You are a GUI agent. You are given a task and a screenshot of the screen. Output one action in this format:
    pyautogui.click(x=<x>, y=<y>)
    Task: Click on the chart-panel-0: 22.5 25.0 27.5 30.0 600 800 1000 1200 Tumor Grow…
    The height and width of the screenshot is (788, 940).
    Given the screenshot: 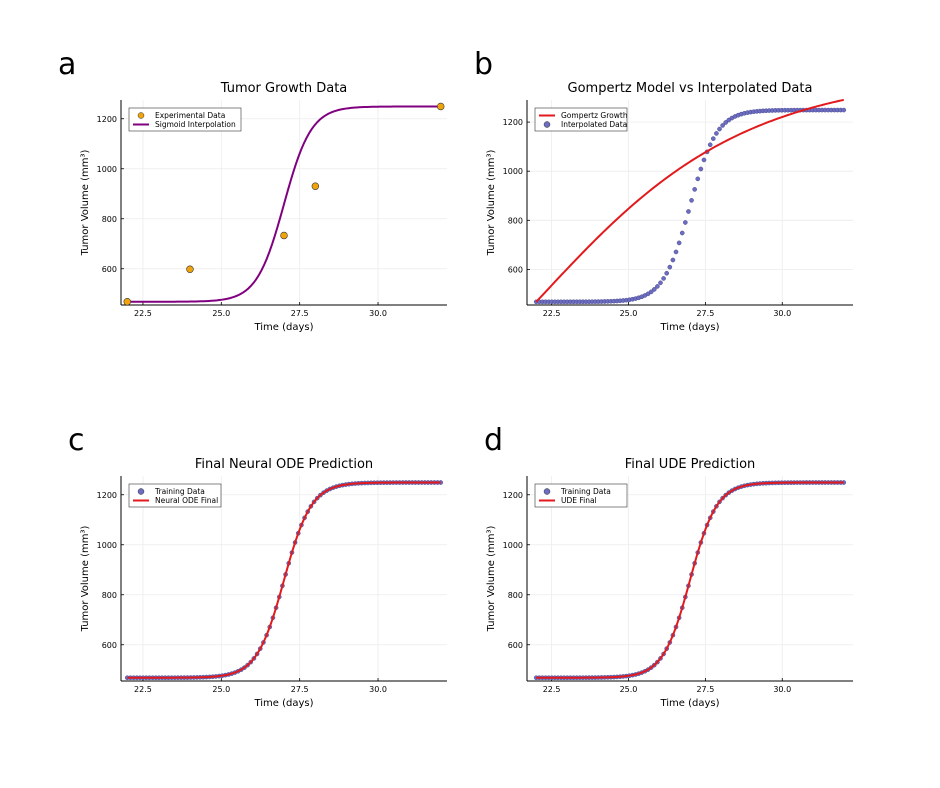 What is the action you would take?
    pyautogui.click(x=263, y=207)
    